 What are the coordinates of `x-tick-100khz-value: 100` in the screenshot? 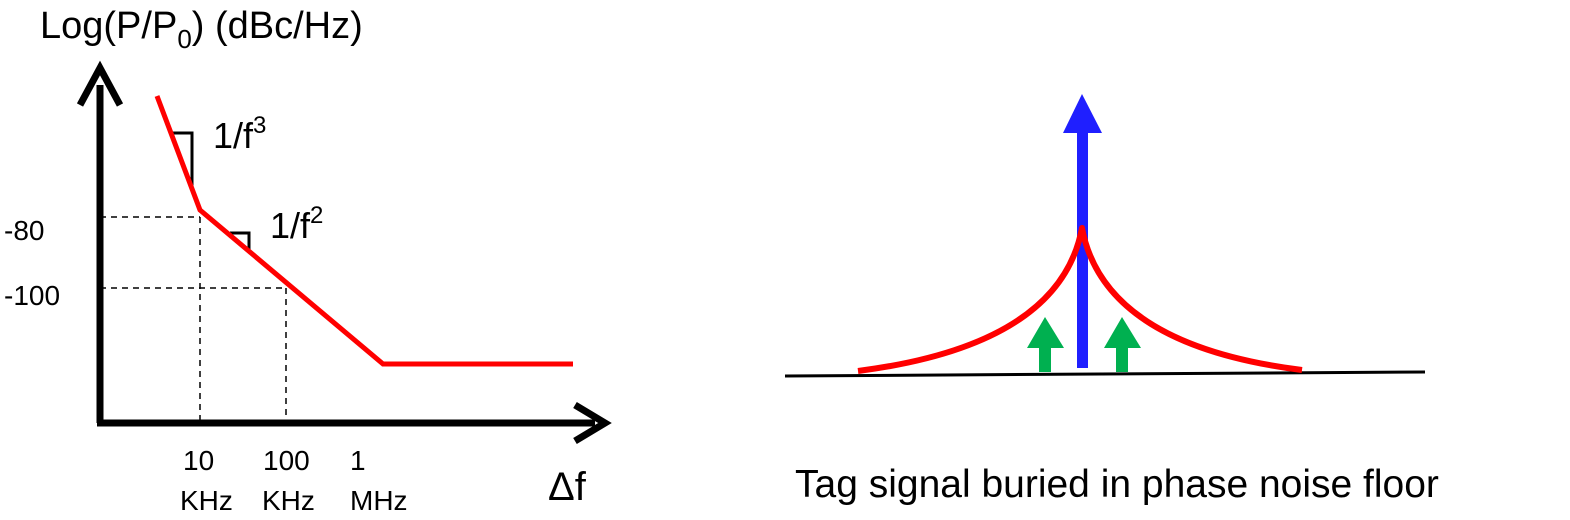 It's located at (286, 460).